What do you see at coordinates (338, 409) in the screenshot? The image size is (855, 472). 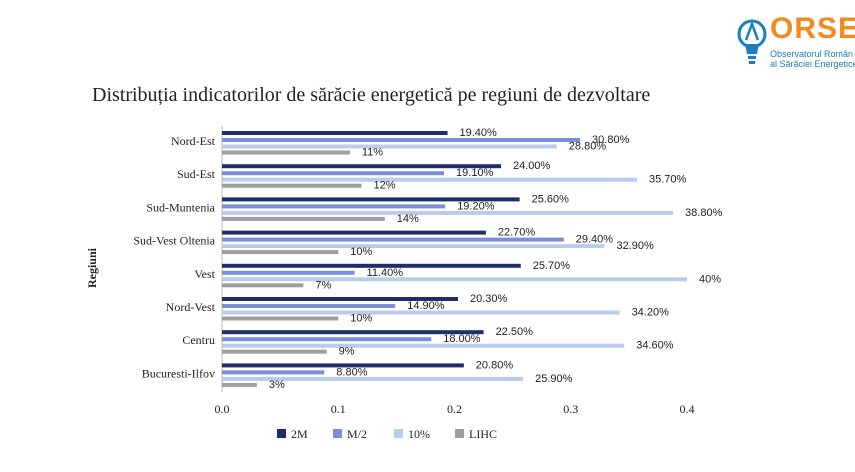 I see `x-tick-label: 0.1` at bounding box center [338, 409].